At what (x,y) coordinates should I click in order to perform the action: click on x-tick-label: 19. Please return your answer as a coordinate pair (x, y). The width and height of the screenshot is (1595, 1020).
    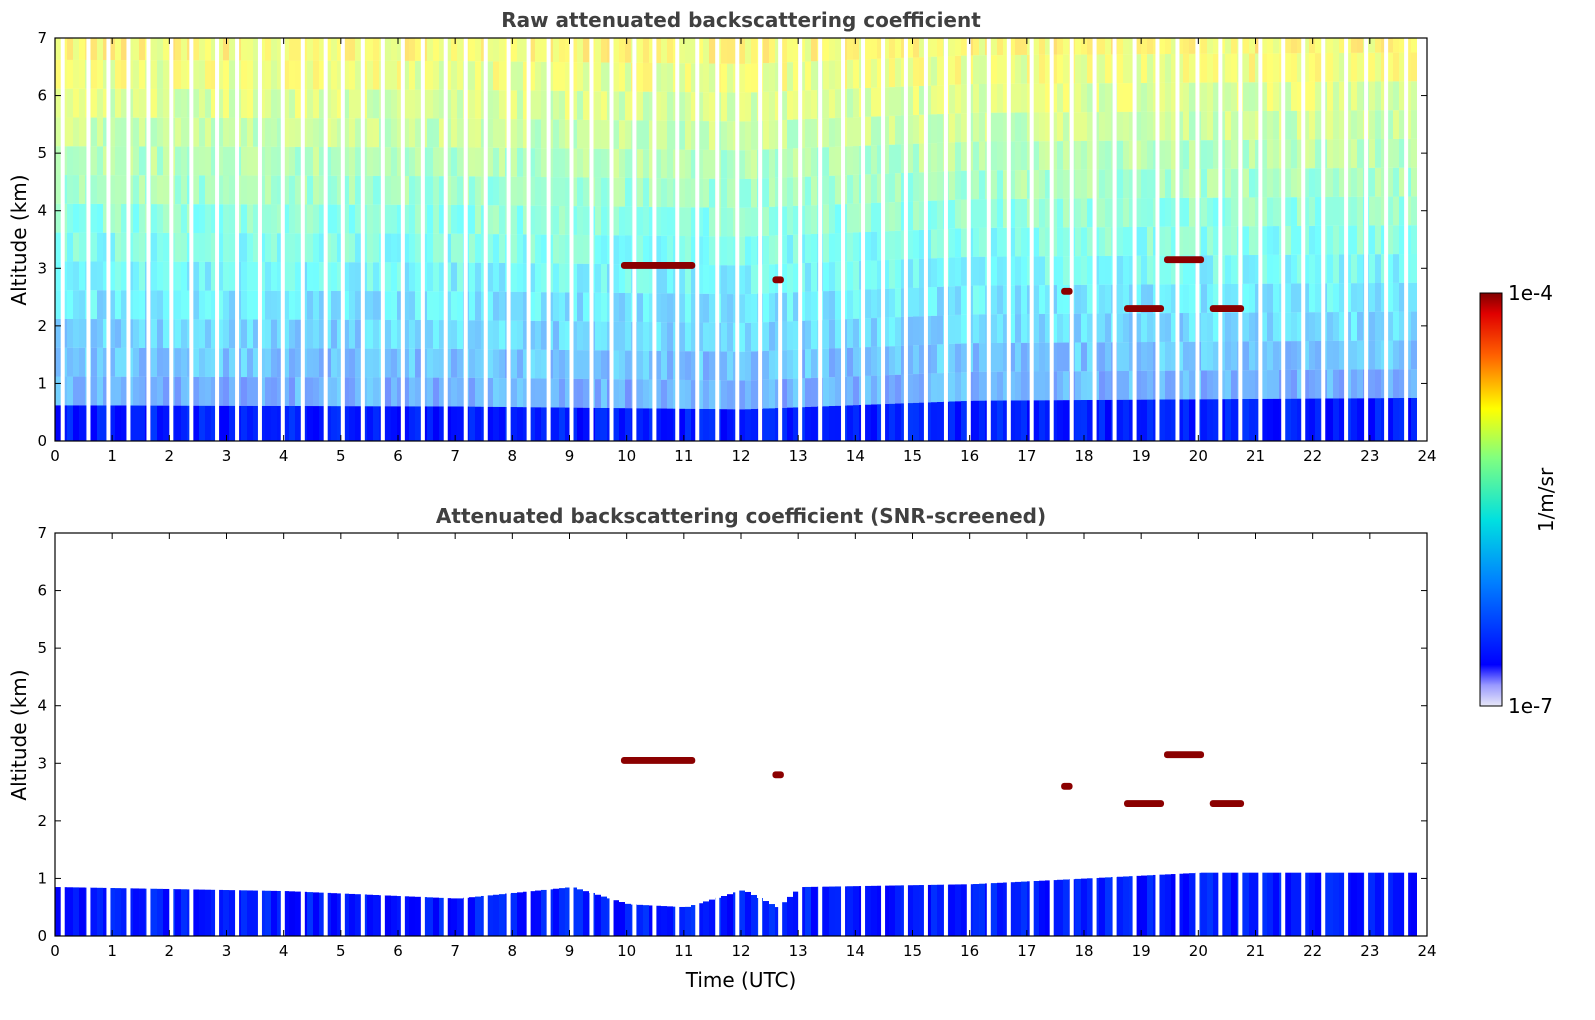
    Looking at the image, I should click on (1141, 456).